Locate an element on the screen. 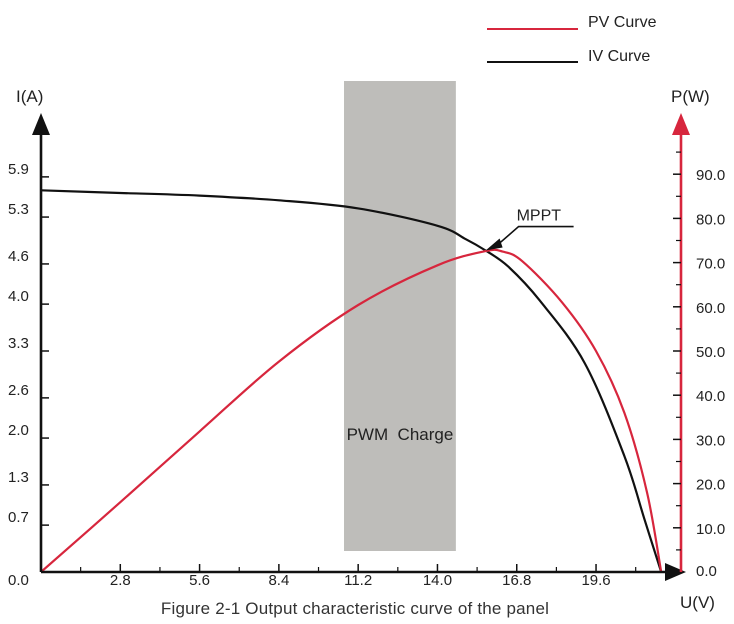  mppt-arrowhead is located at coordinates (494, 244).